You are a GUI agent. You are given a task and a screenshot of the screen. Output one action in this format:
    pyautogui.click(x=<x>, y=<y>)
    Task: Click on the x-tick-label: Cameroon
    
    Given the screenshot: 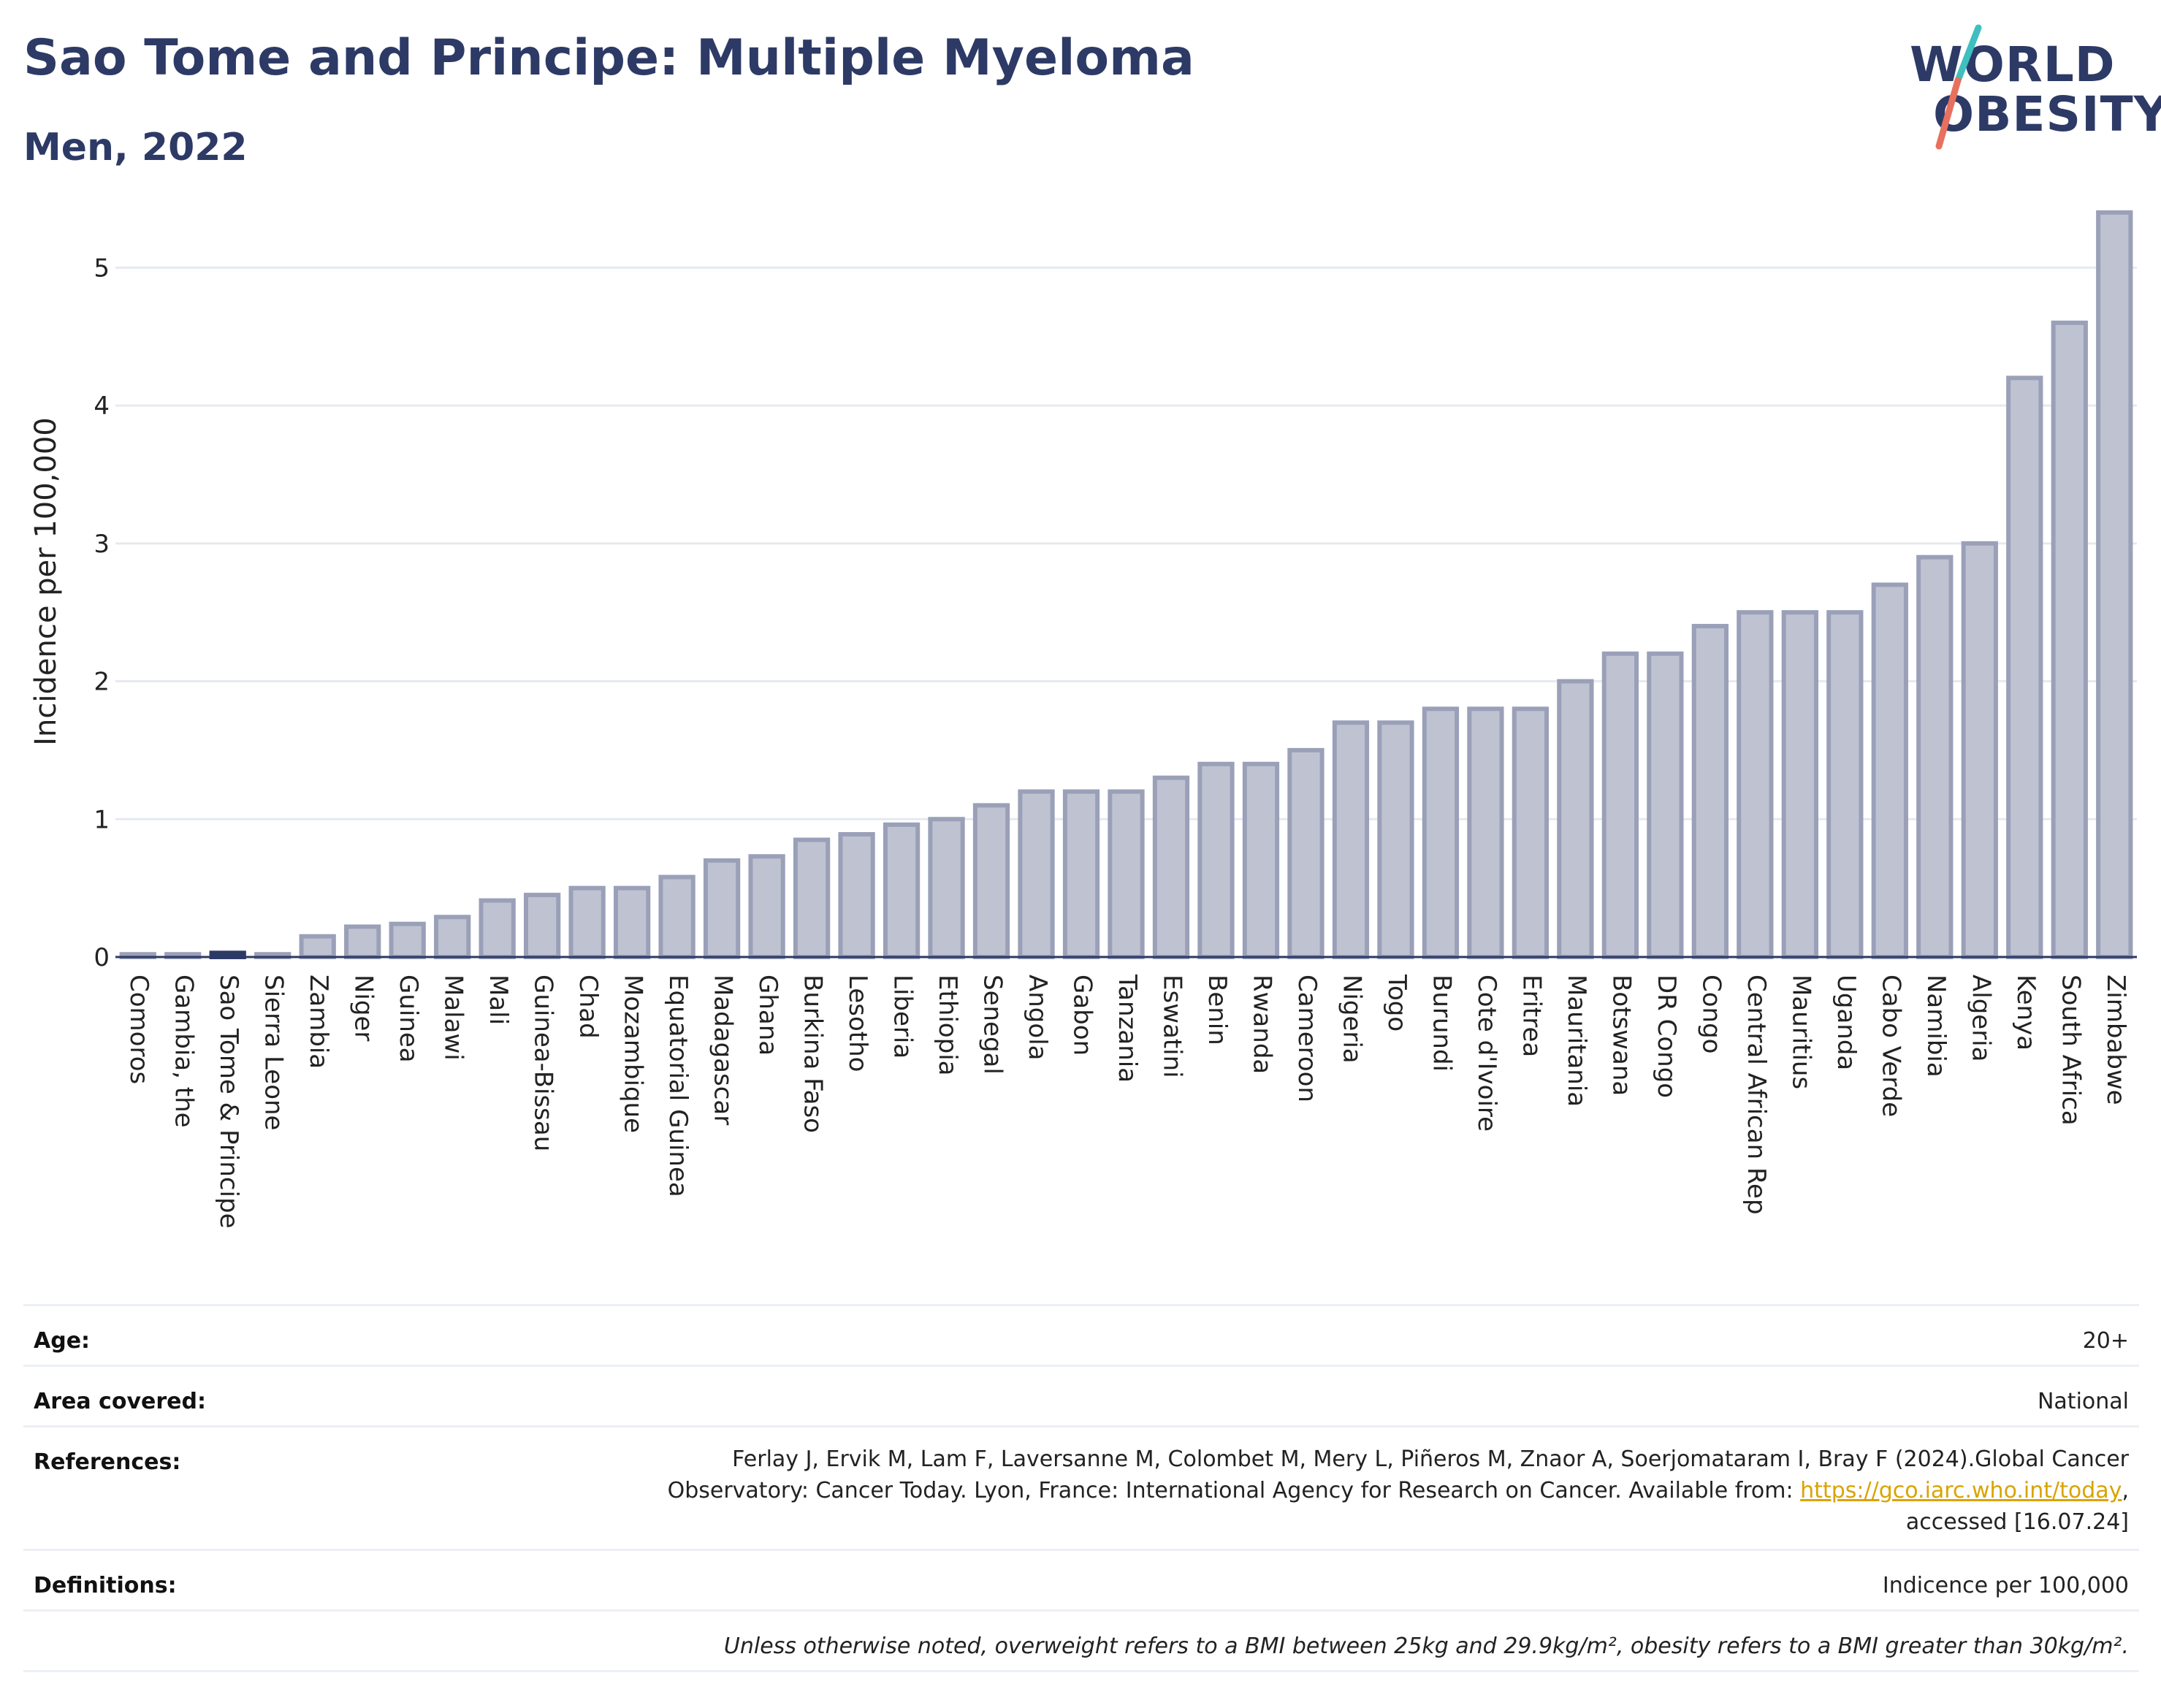 What is the action you would take?
    pyautogui.click(x=1307, y=1038)
    